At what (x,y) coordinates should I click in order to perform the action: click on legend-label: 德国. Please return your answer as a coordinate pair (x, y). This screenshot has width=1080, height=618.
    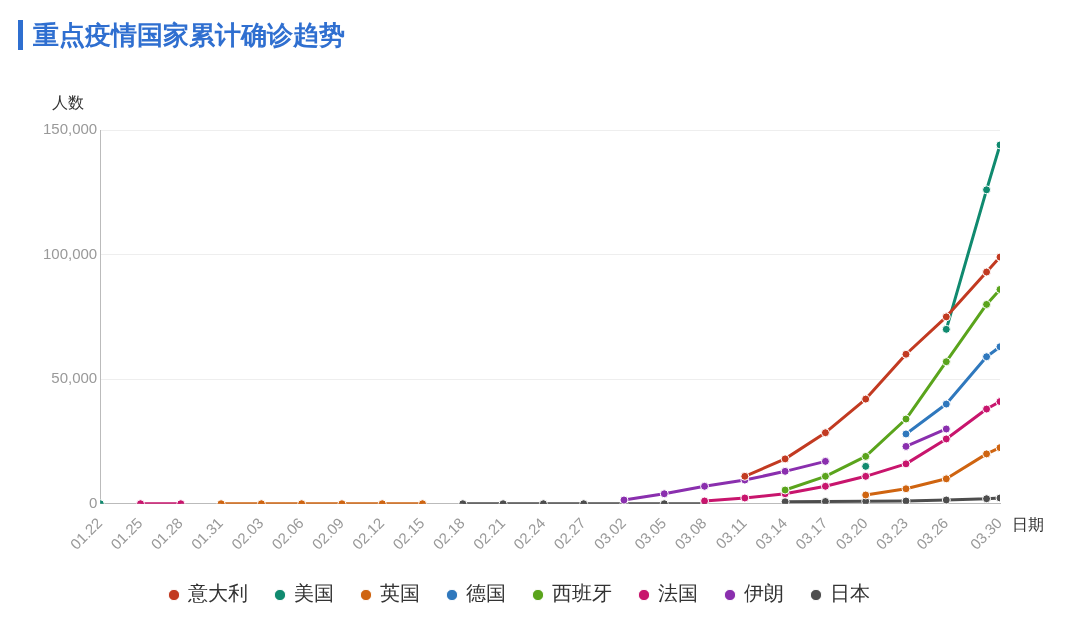
    Looking at the image, I should click on (486, 593).